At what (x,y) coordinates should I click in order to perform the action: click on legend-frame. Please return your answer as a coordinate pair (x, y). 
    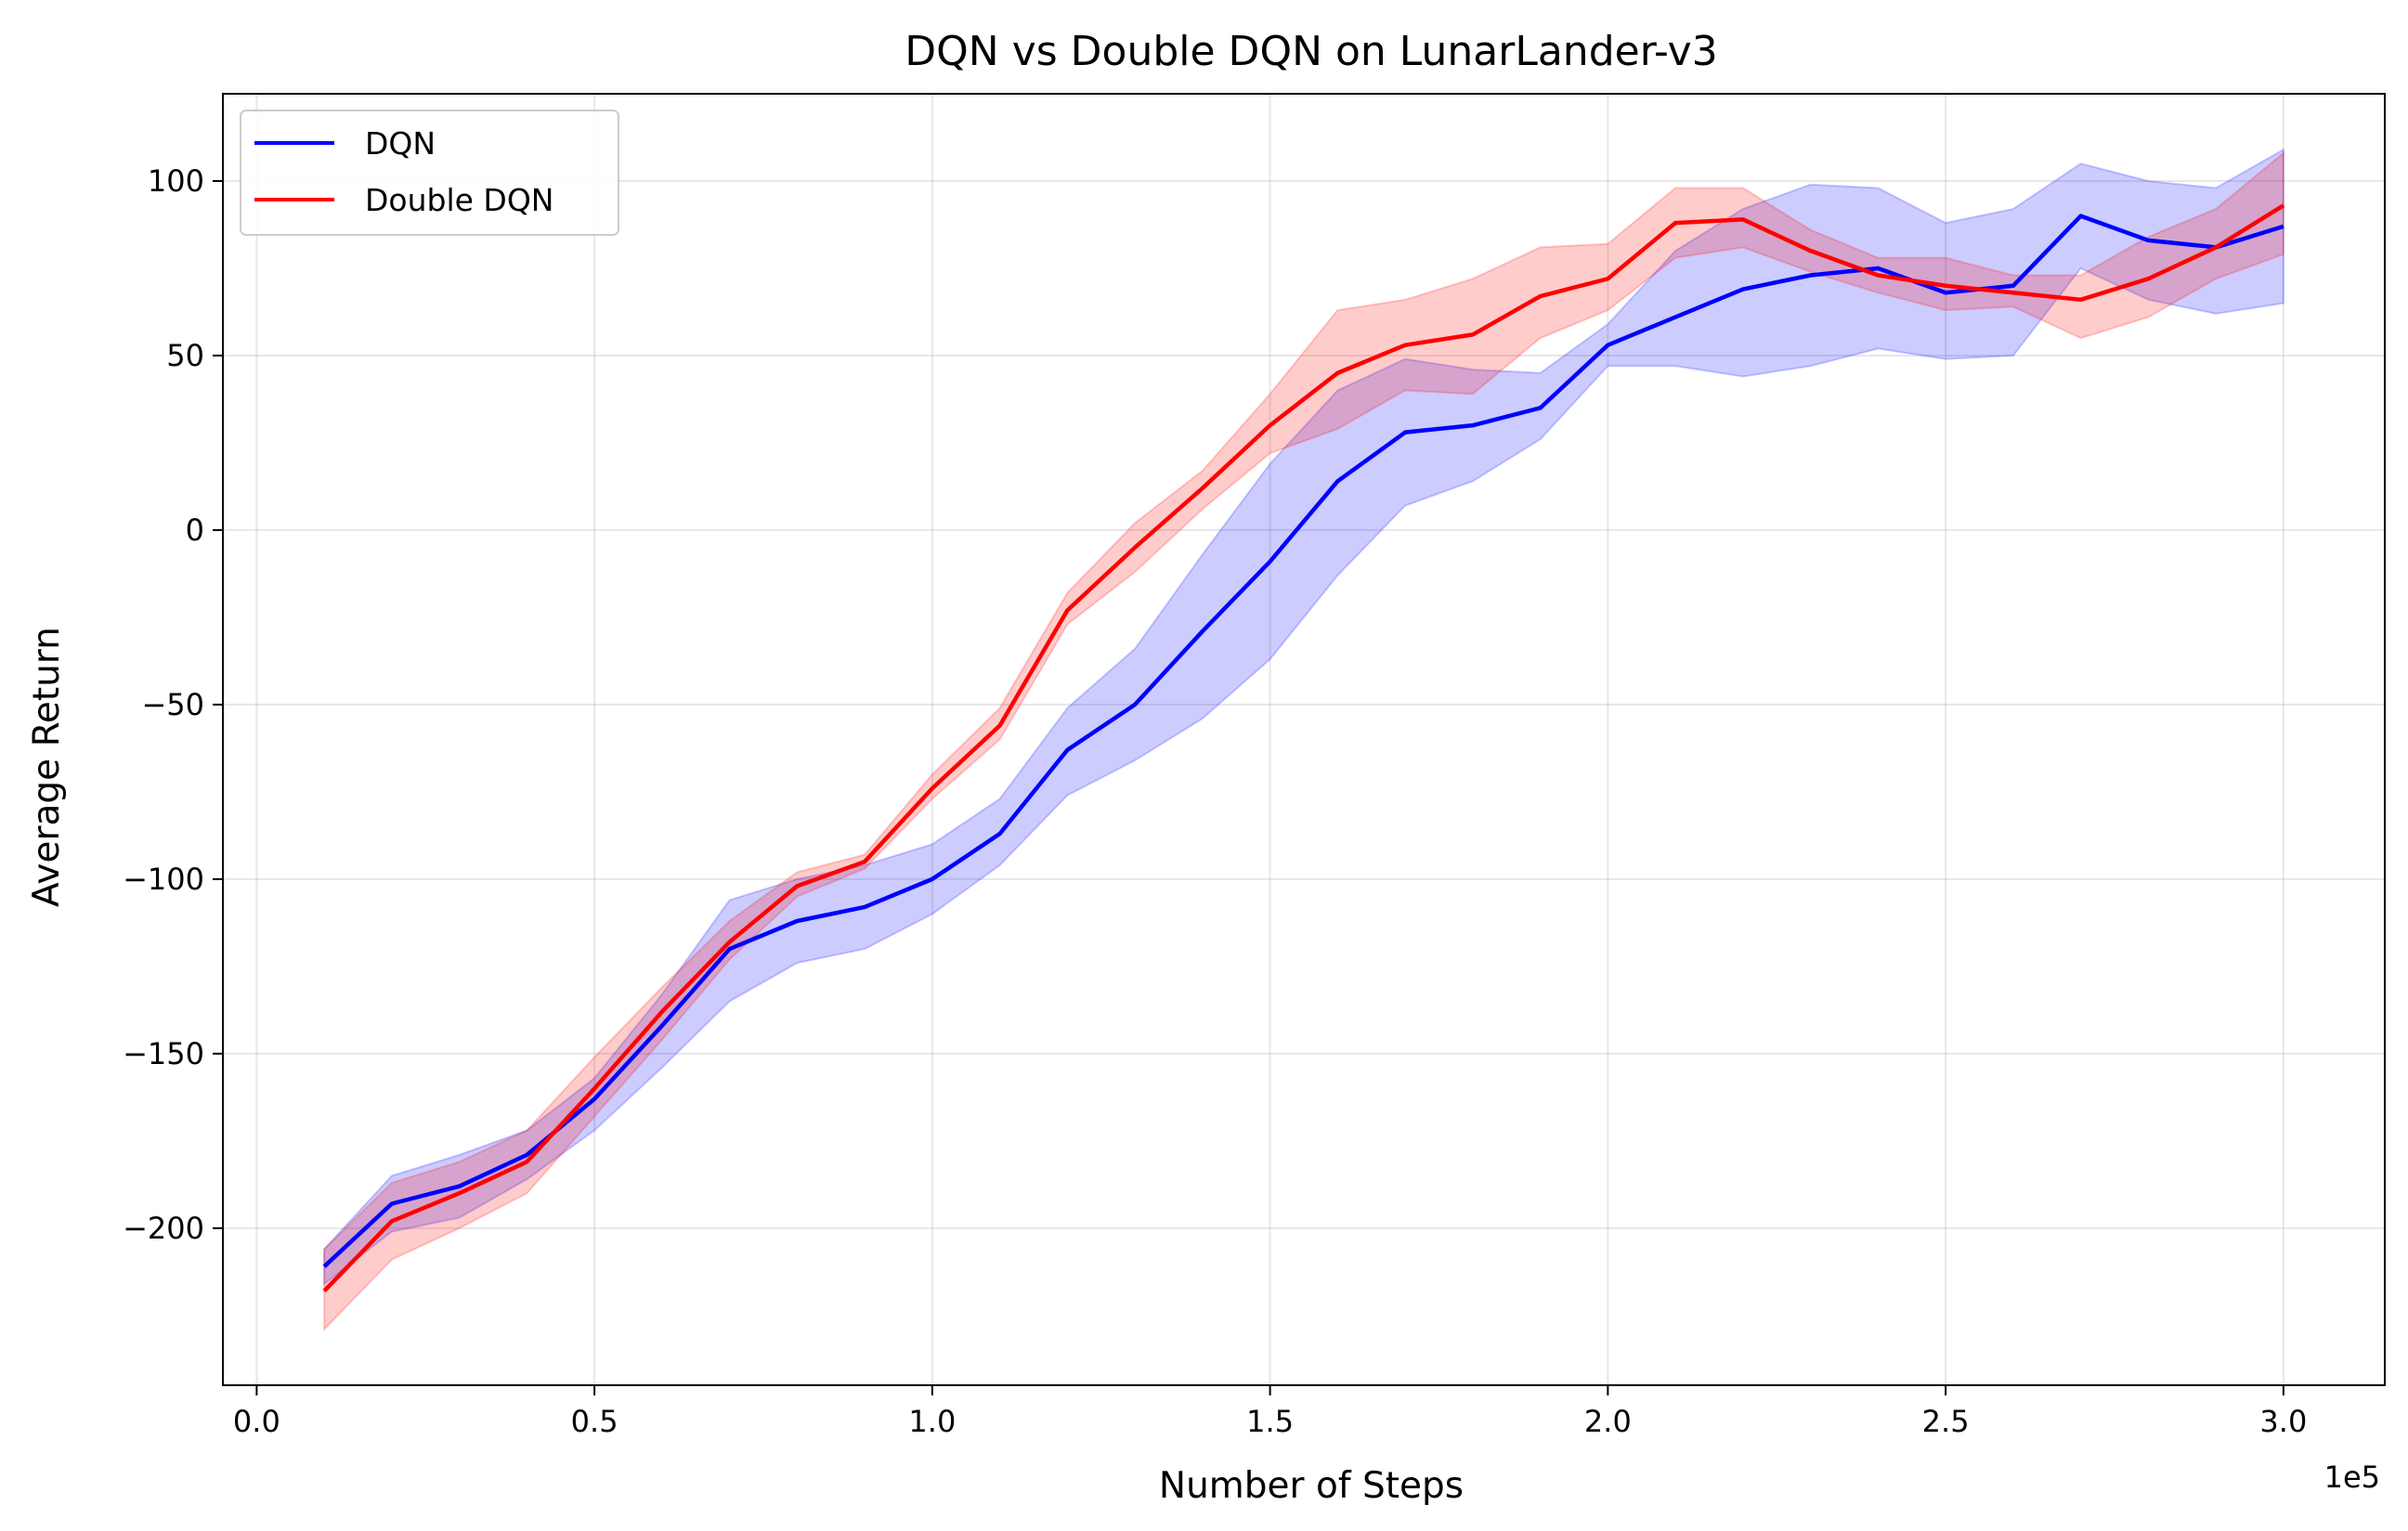
    Looking at the image, I should click on (430, 173).